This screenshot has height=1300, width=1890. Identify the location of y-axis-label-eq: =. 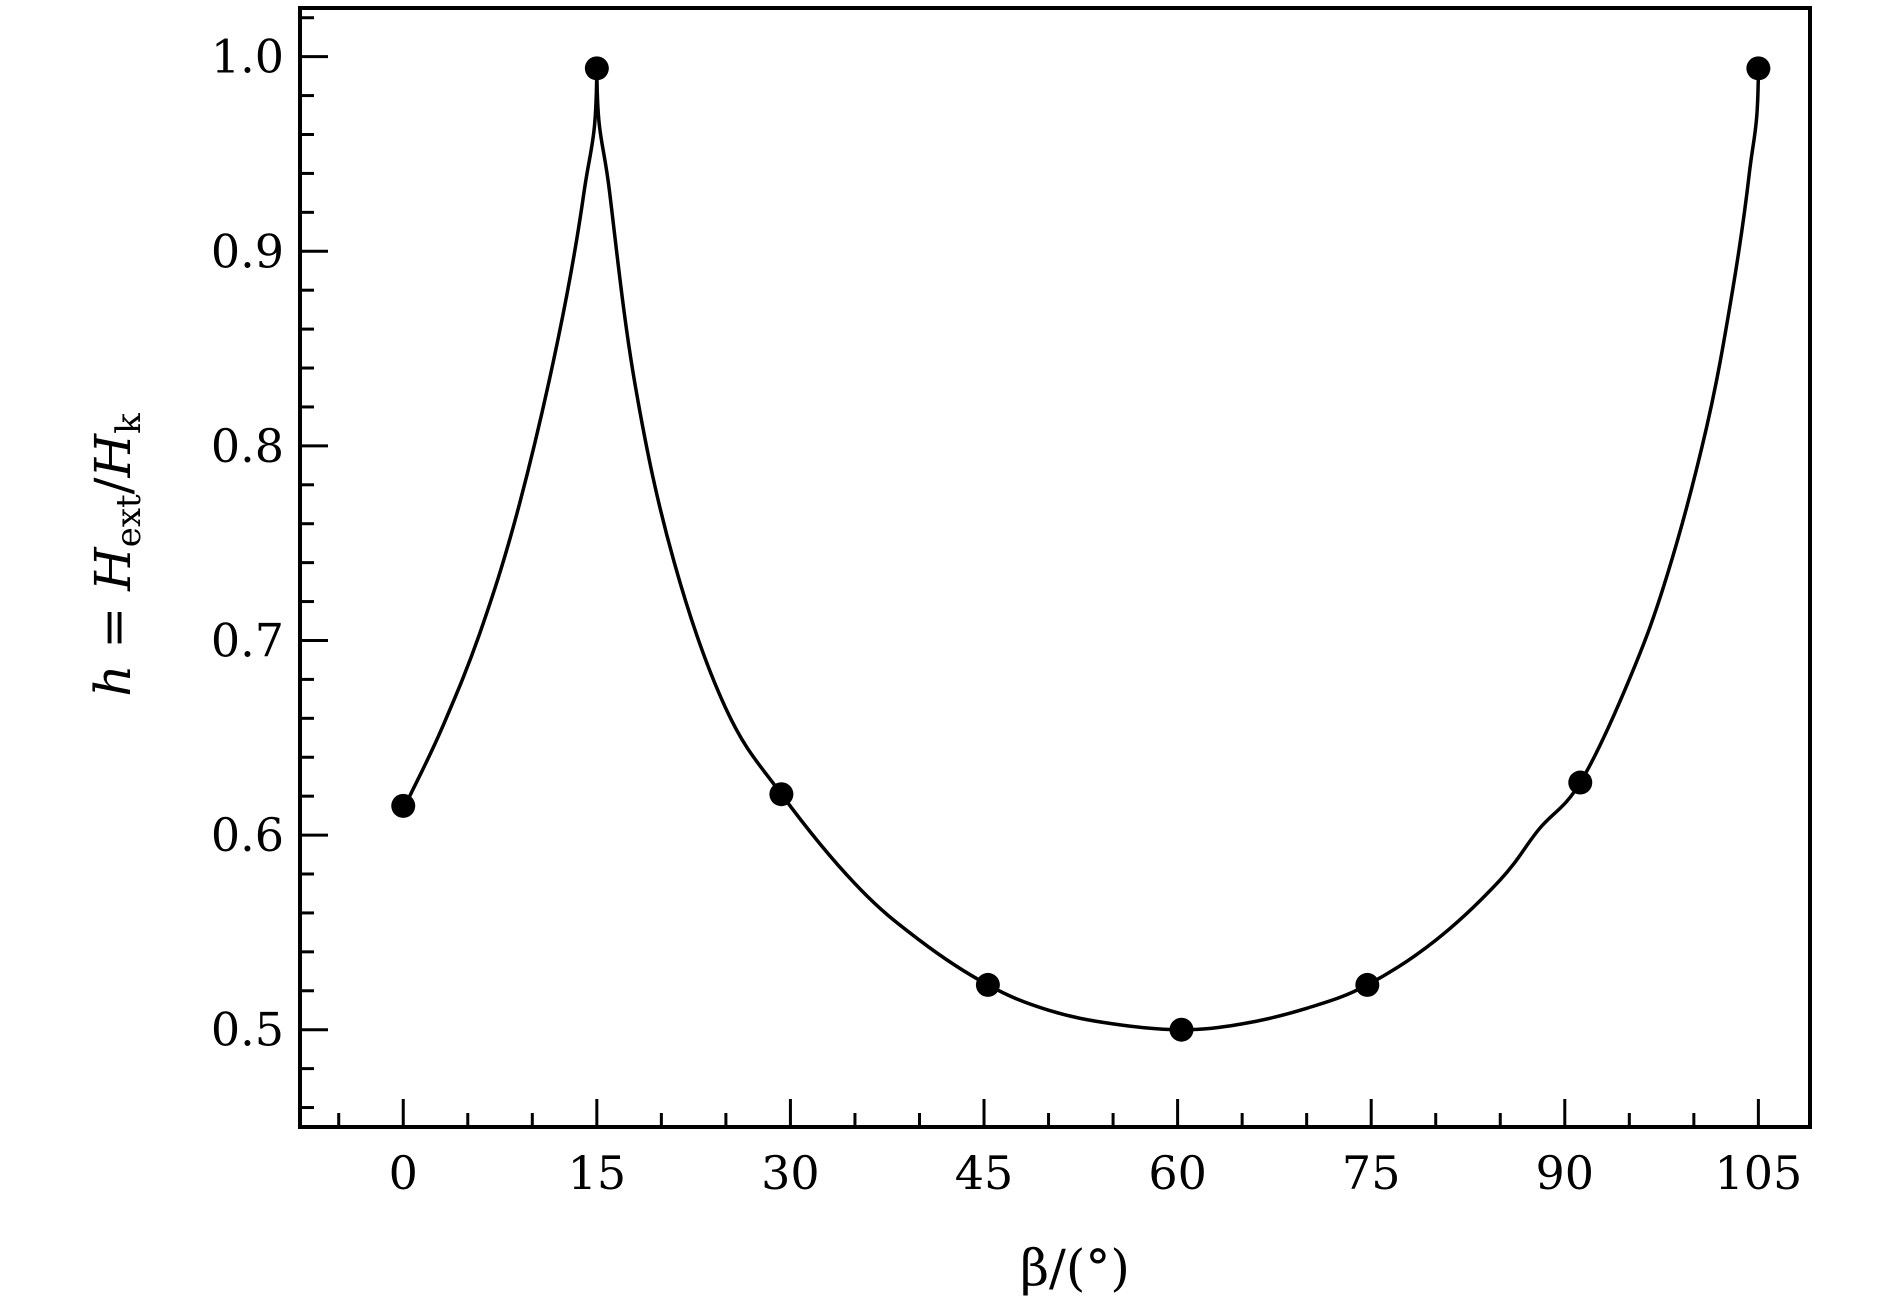
(113, 628).